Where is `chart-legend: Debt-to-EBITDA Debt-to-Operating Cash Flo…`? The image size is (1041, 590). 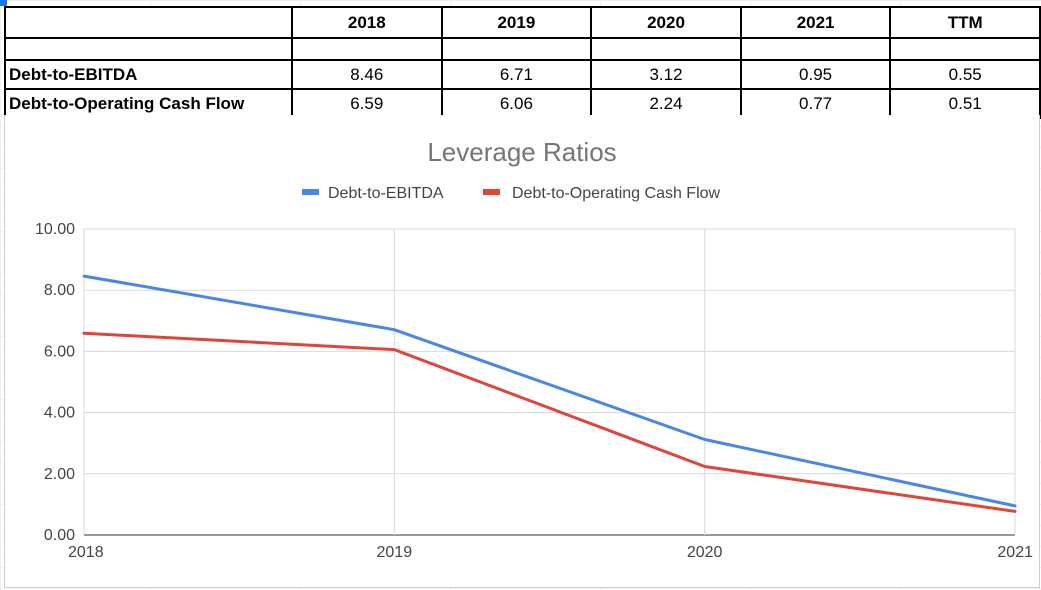 chart-legend: Debt-to-EBITDA Debt-to-Operating Cash Flo… is located at coordinates (511, 193).